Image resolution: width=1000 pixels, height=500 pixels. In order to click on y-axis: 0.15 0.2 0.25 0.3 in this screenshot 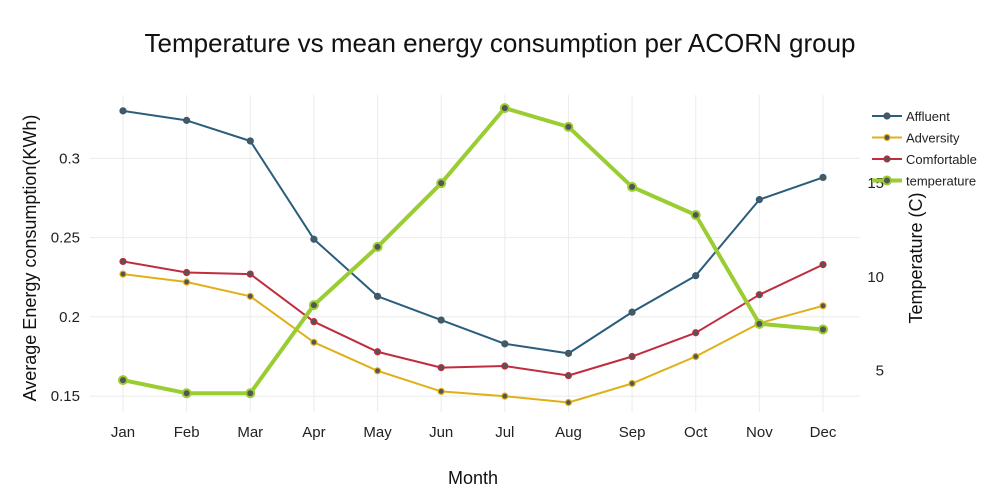, I will do `click(65, 277)`.